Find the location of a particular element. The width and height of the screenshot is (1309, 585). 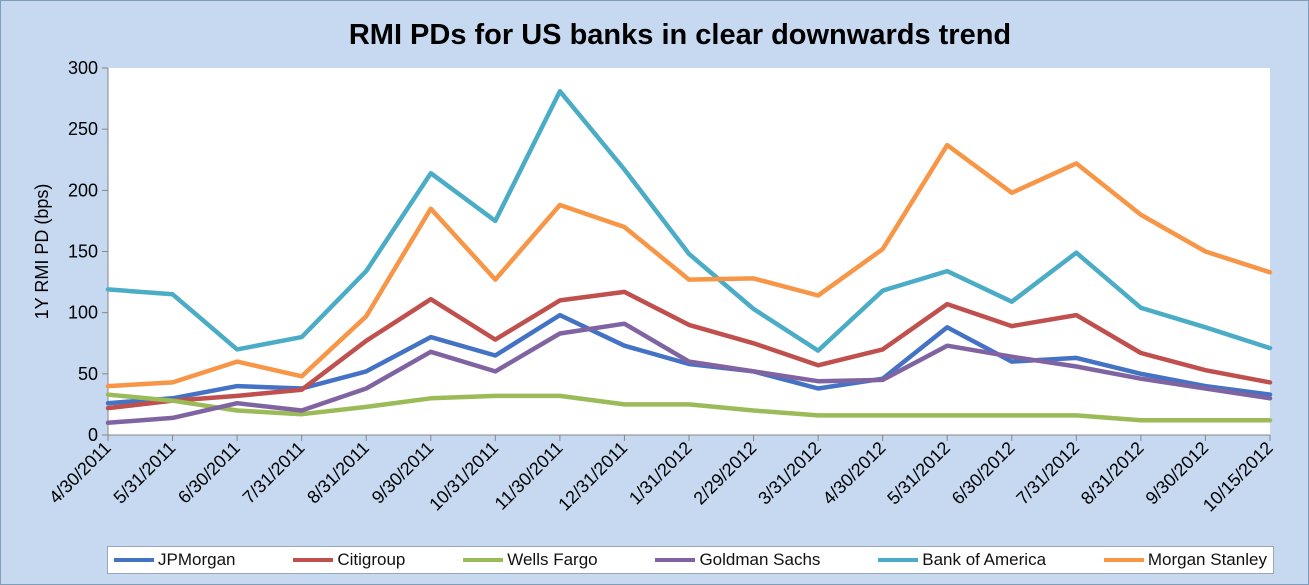

legend-item: Citigroup is located at coordinates (349, 560).